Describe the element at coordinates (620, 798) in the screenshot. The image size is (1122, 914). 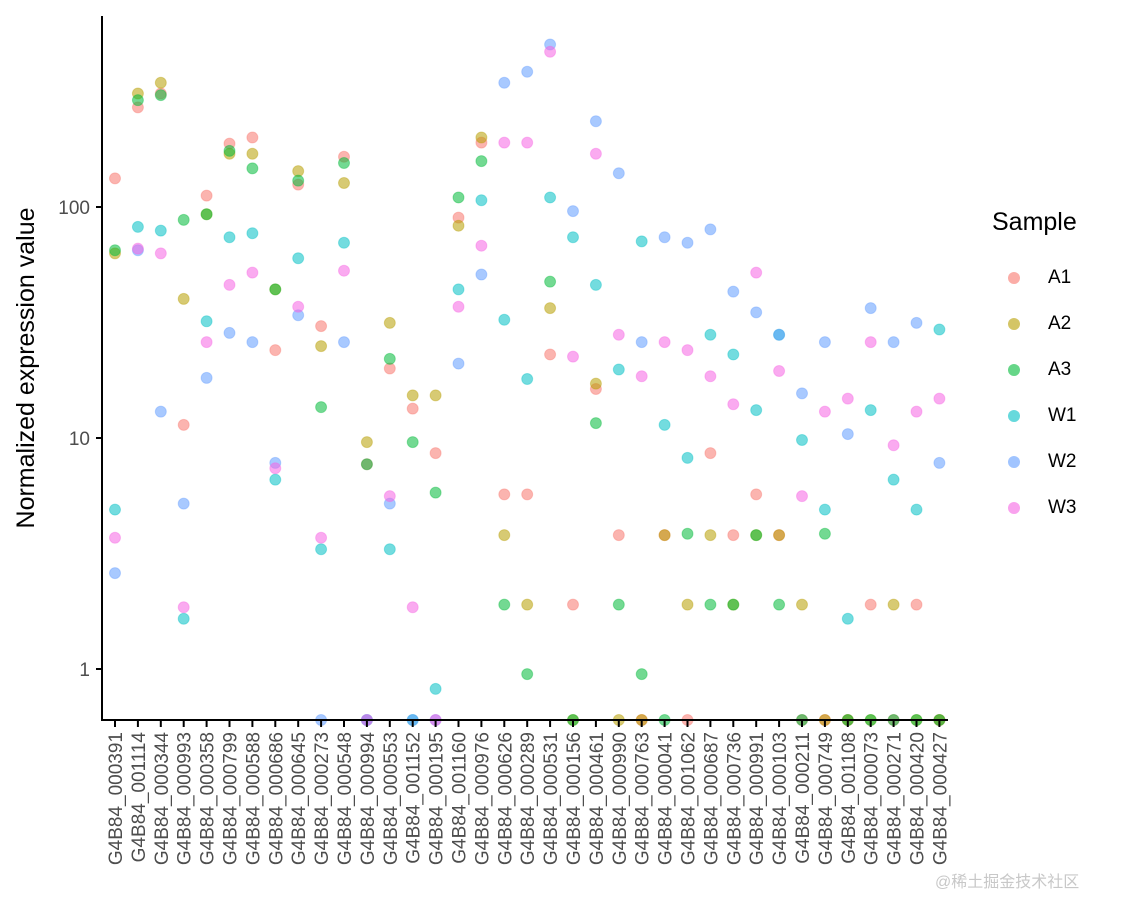
I see `x-tick-label: G4B84_000990` at that location.